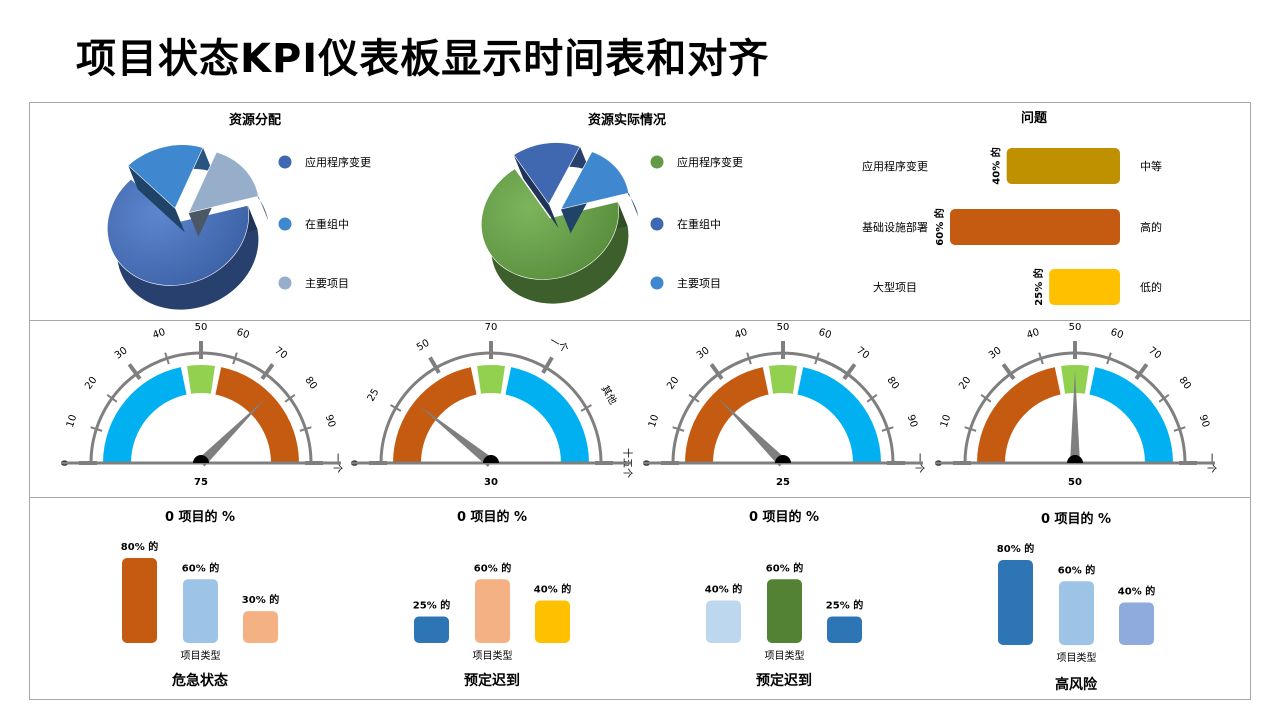 This screenshot has height=720, width=1280. What do you see at coordinates (374, 395) in the screenshot?
I see `gauge-tick-label: 25` at bounding box center [374, 395].